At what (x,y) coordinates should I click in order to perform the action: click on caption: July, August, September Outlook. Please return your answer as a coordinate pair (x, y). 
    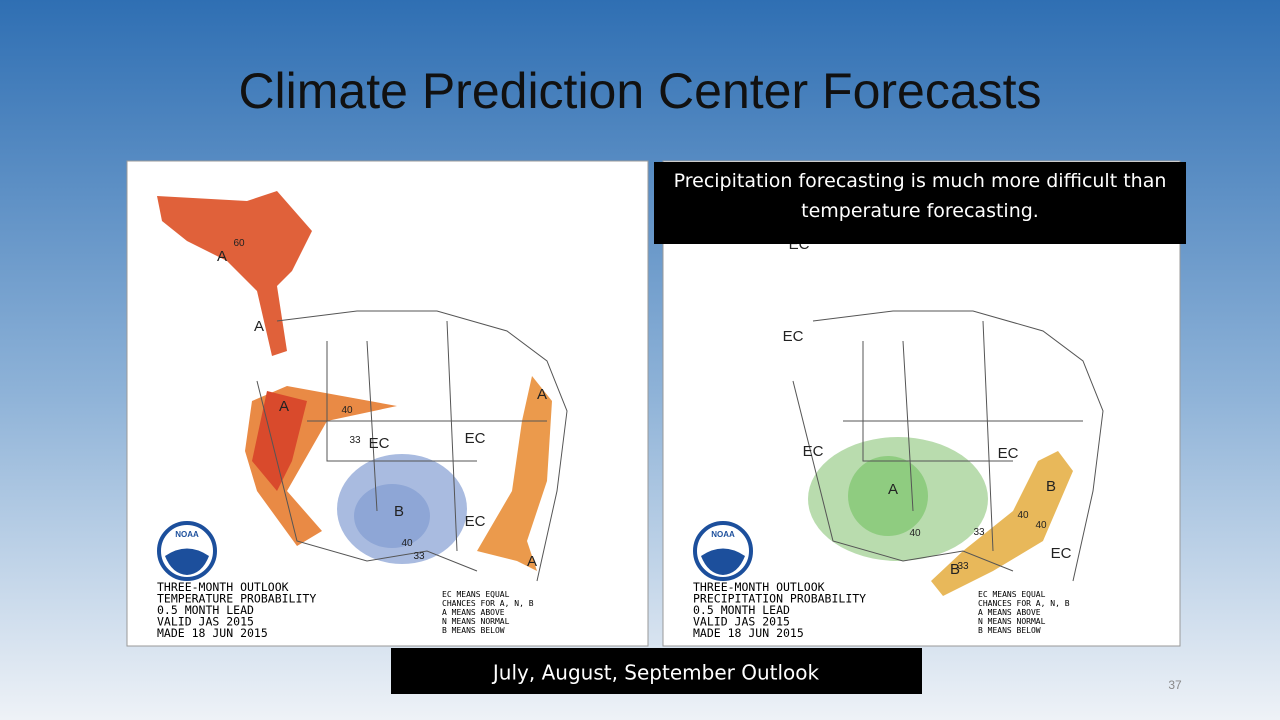
    Looking at the image, I should click on (655, 673).